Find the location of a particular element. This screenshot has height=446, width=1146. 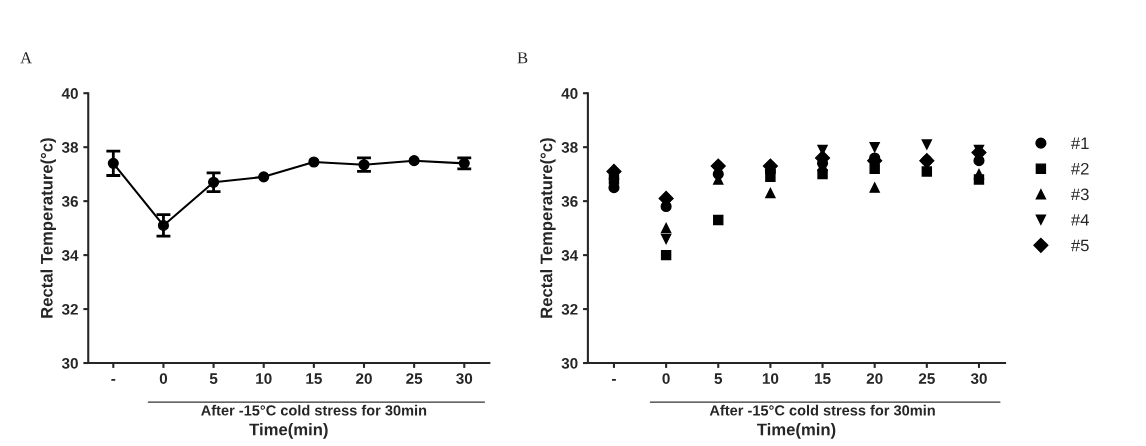

legend-label: #2 is located at coordinates (1079, 168).